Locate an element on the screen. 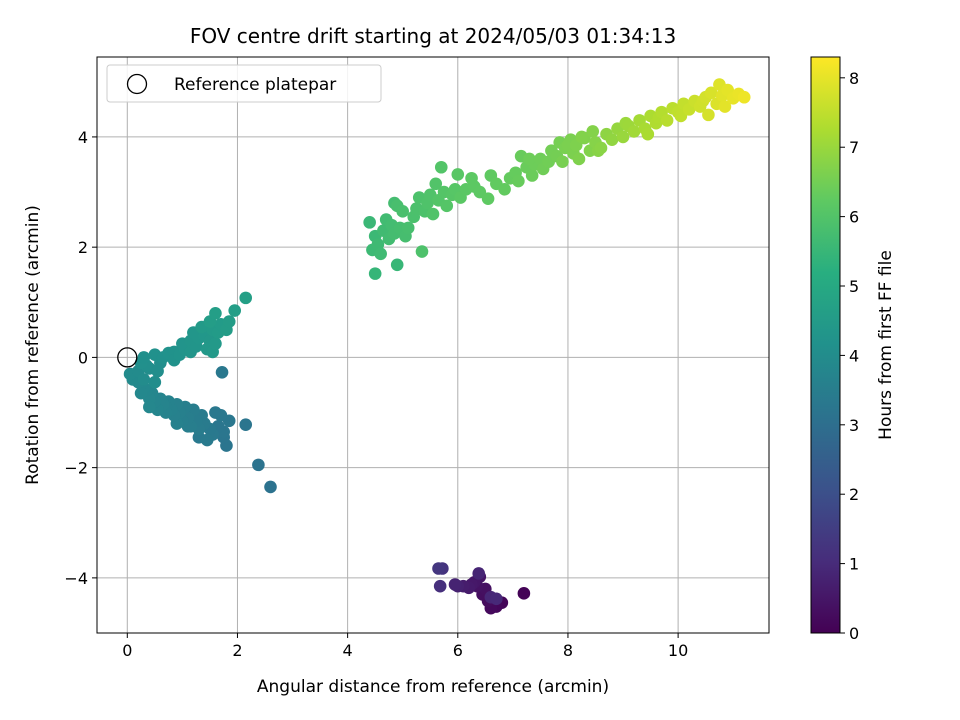  colorbar: 0 1 2 3 4 5 6 7 8 Hours from first FF file is located at coordinates (853, 349).